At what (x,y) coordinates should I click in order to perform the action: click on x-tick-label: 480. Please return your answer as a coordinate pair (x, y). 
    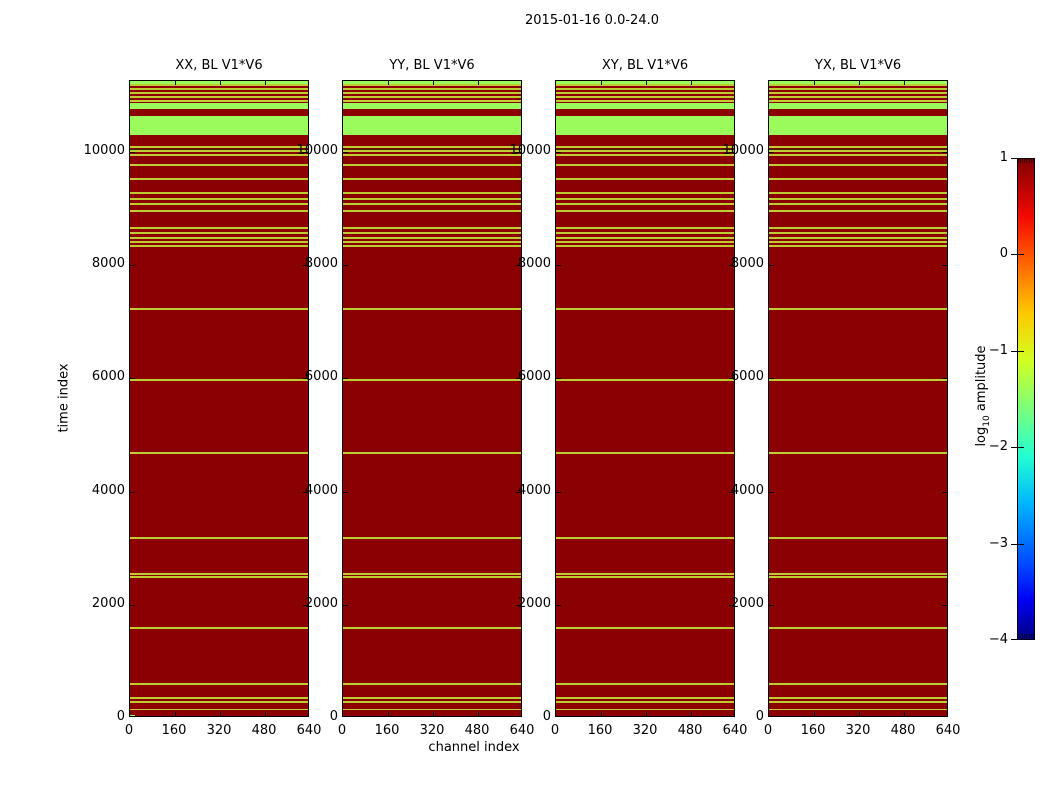
    Looking at the image, I should click on (690, 730).